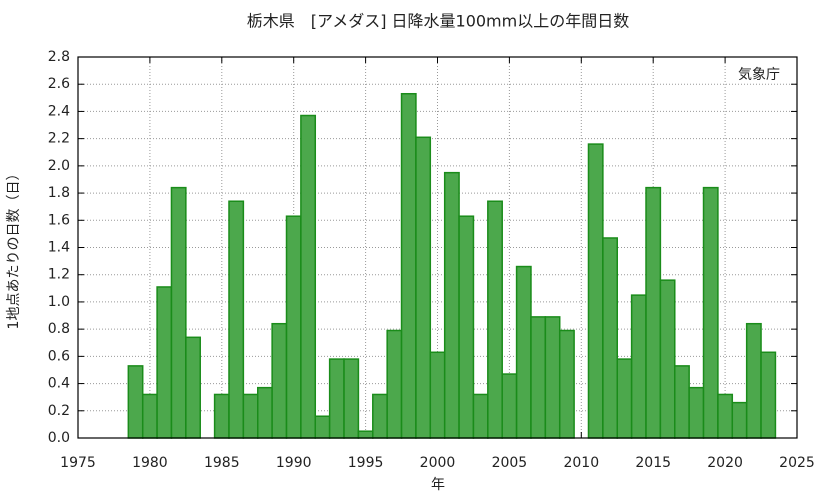 The image size is (833, 498). Describe the element at coordinates (59, 166) in the screenshot. I see `y-tick-label: 2.0` at that location.